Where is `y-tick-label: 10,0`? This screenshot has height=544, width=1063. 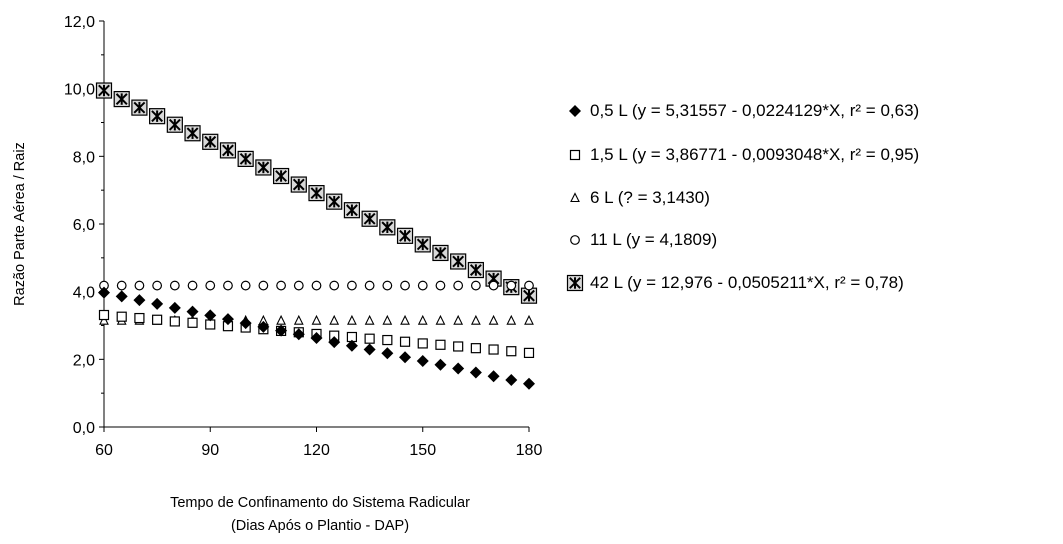
y-tick-label: 10,0 is located at coordinates (79, 90).